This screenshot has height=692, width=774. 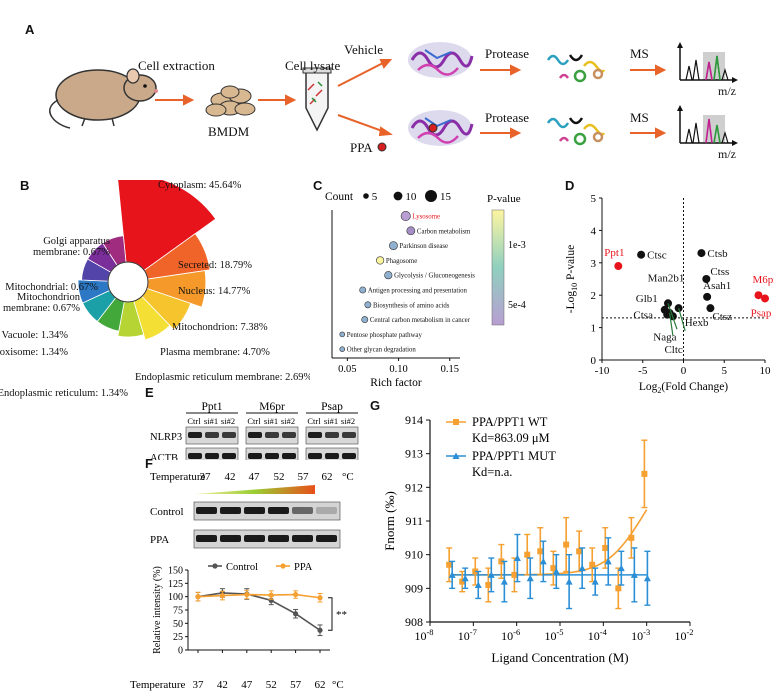 I want to click on x-tick-exp: -4, so click(x=604, y=632).